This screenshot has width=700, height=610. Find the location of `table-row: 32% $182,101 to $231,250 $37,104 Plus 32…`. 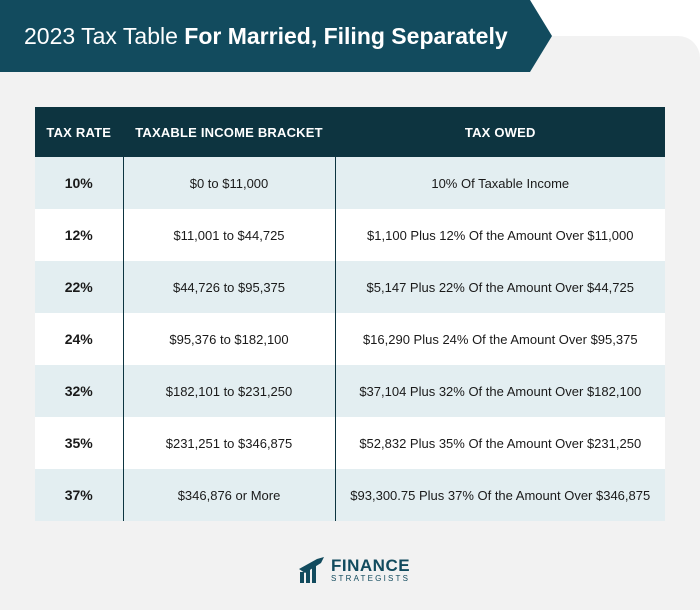

table-row: 32% $182,101 to $231,250 $37,104 Plus 32… is located at coordinates (350, 391).